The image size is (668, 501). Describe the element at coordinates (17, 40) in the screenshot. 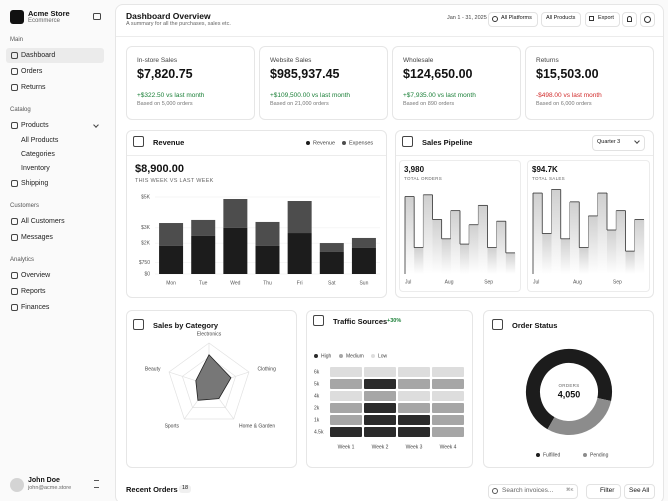

I see `nav-section-title: Main` at that location.